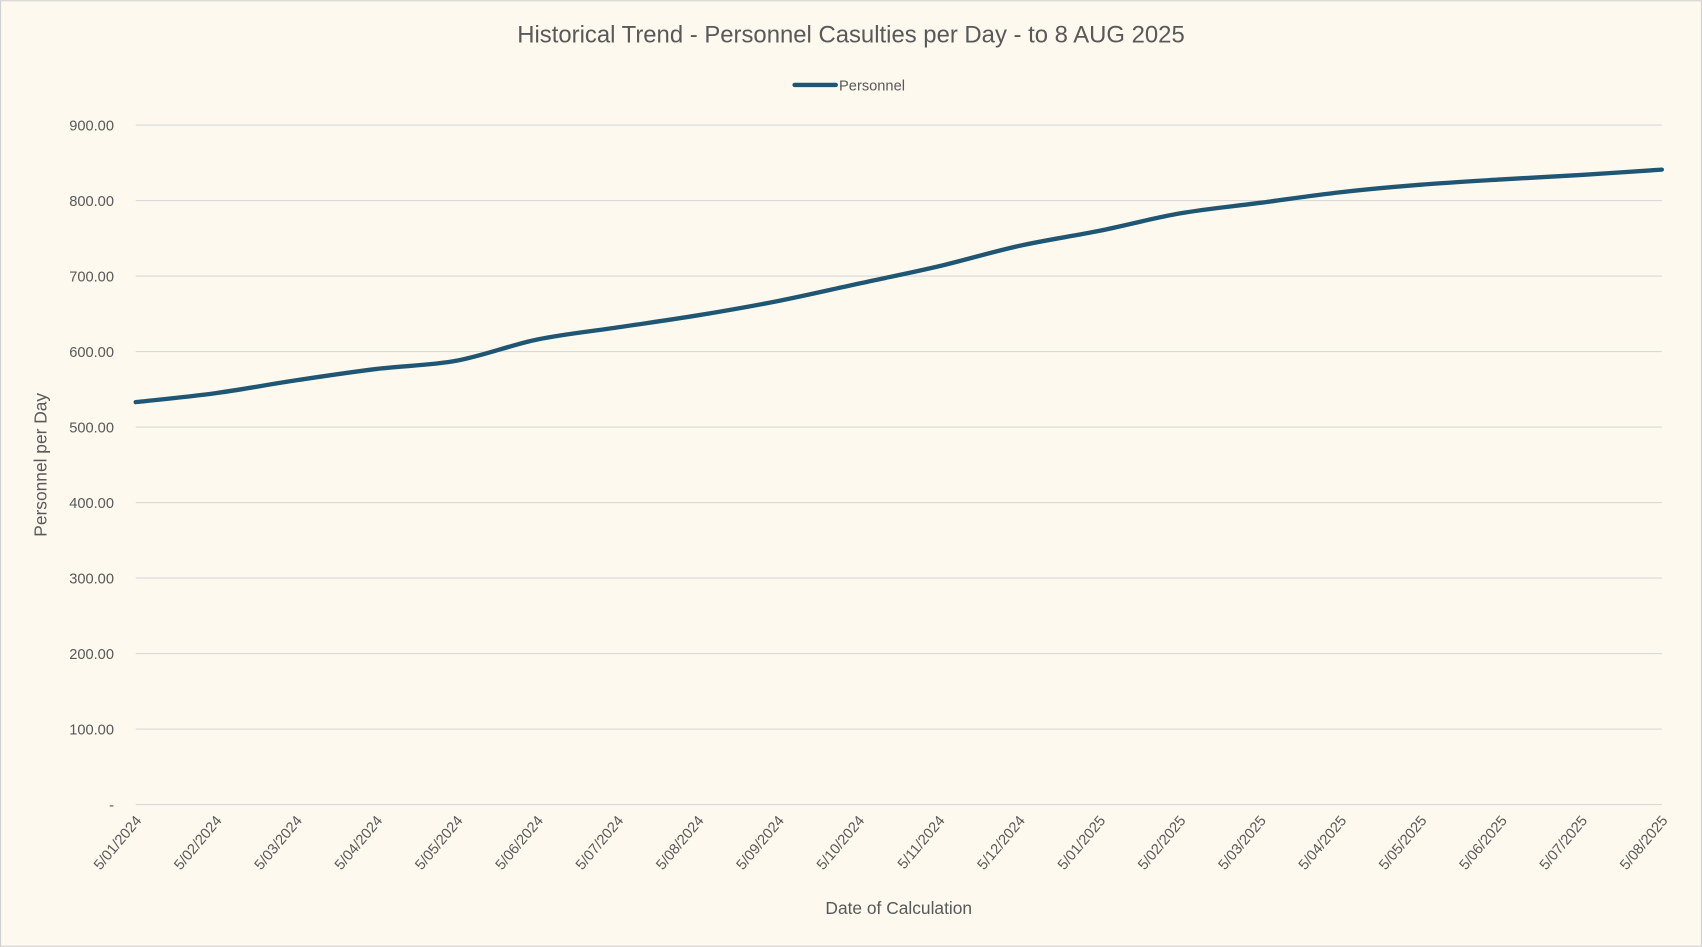  What do you see at coordinates (872, 86) in the screenshot?
I see `legend-label-personnel: Personnel` at bounding box center [872, 86].